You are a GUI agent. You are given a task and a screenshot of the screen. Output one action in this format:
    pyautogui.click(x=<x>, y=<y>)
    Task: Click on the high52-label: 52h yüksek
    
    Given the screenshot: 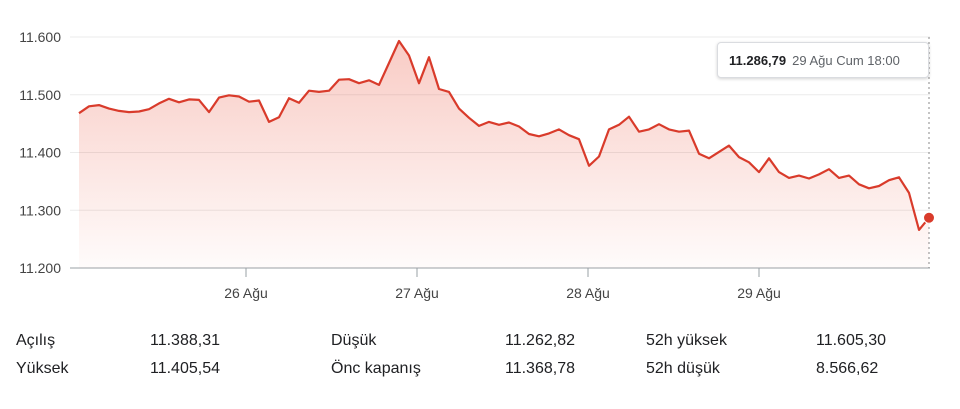 What is the action you would take?
    pyautogui.click(x=686, y=340)
    